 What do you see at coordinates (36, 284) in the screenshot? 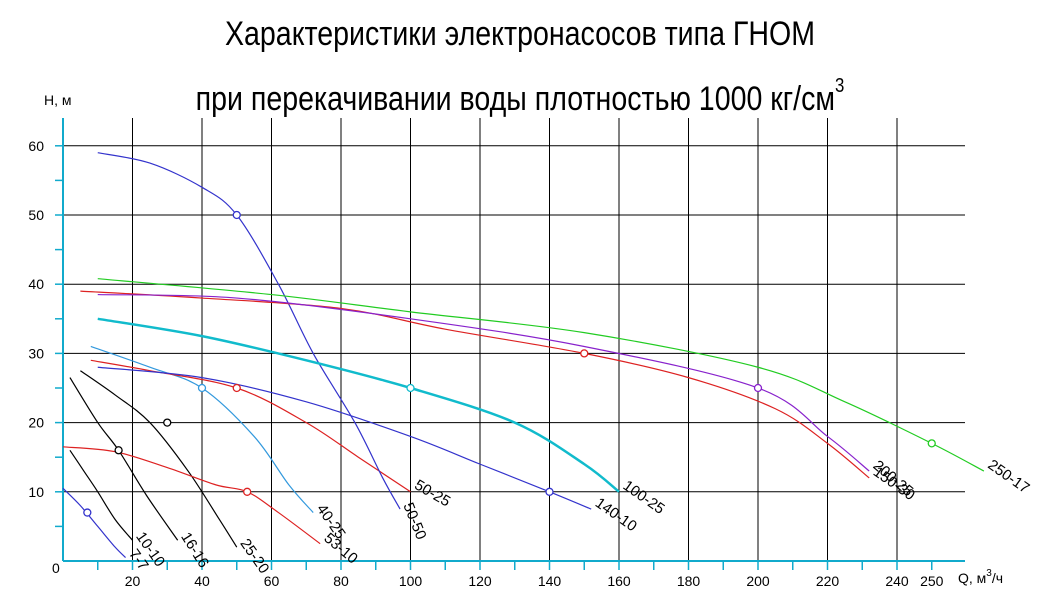
I see `y-tick-label: 40` at bounding box center [36, 284].